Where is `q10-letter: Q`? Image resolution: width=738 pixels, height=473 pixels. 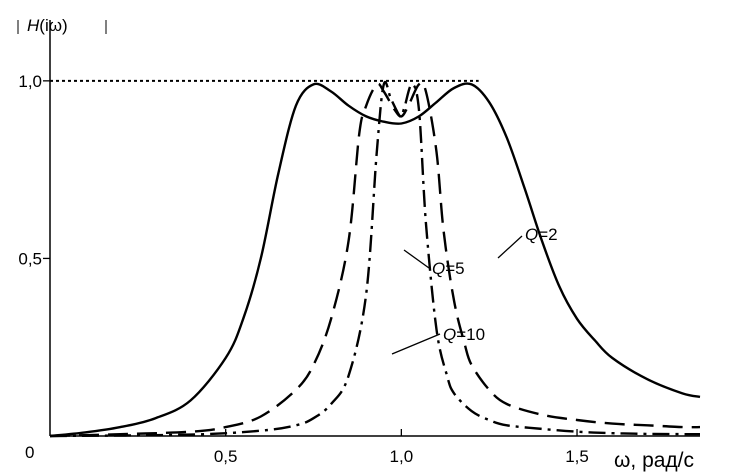 q10-letter: Q is located at coordinates (449, 334).